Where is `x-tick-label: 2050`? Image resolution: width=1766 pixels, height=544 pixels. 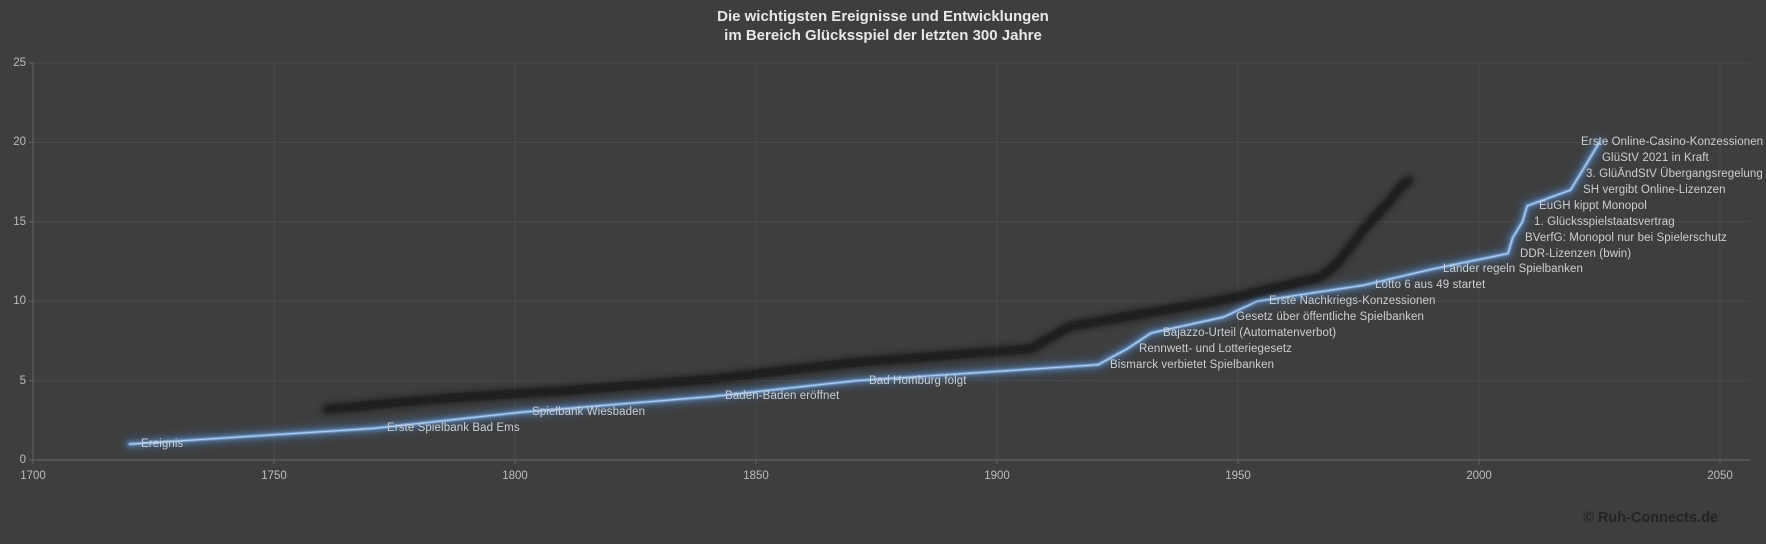
x-tick-label: 2050 is located at coordinates (1720, 476).